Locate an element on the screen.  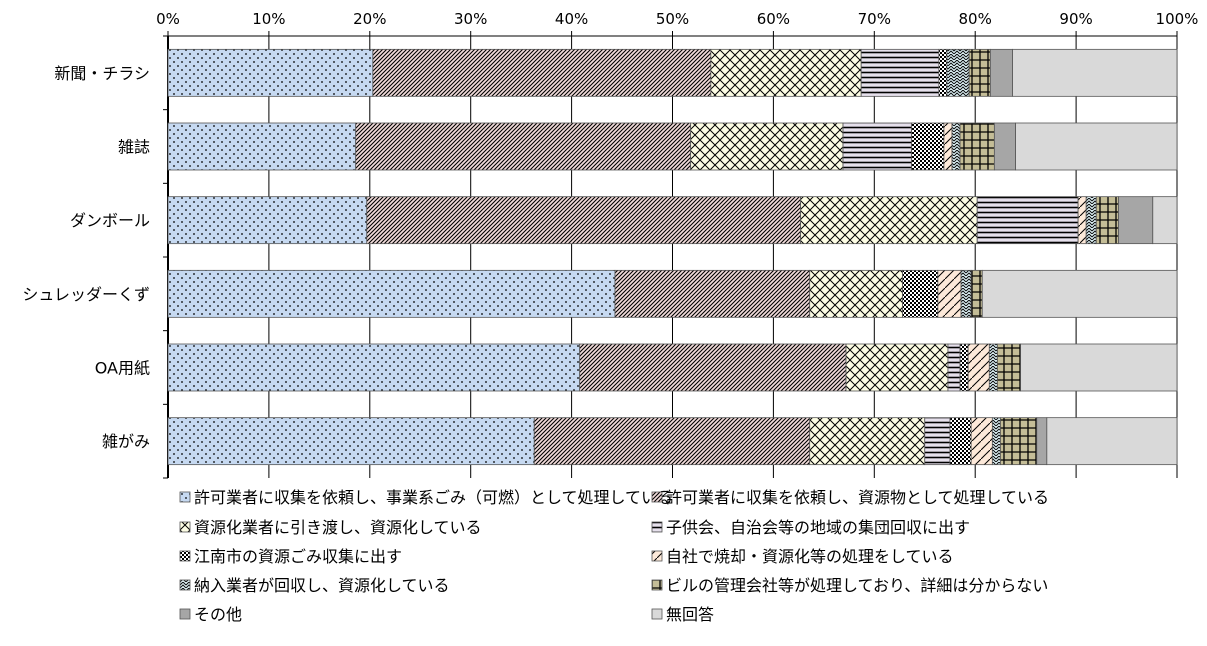
legend-item: 無回答 is located at coordinates (682, 614).